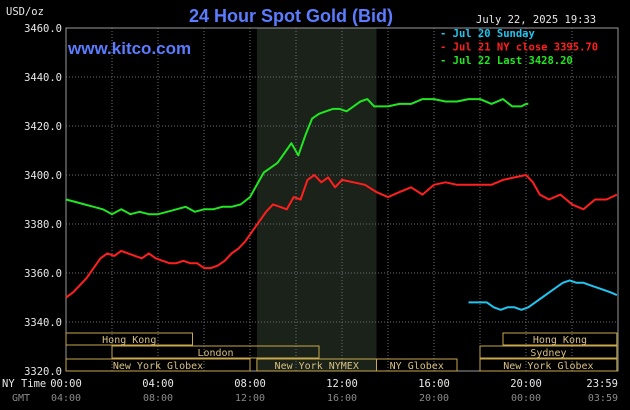 The image size is (630, 410). What do you see at coordinates (506, 61) in the screenshot?
I see `legend-entry-2: - Jul 22 Last 3428.20` at bounding box center [506, 61].